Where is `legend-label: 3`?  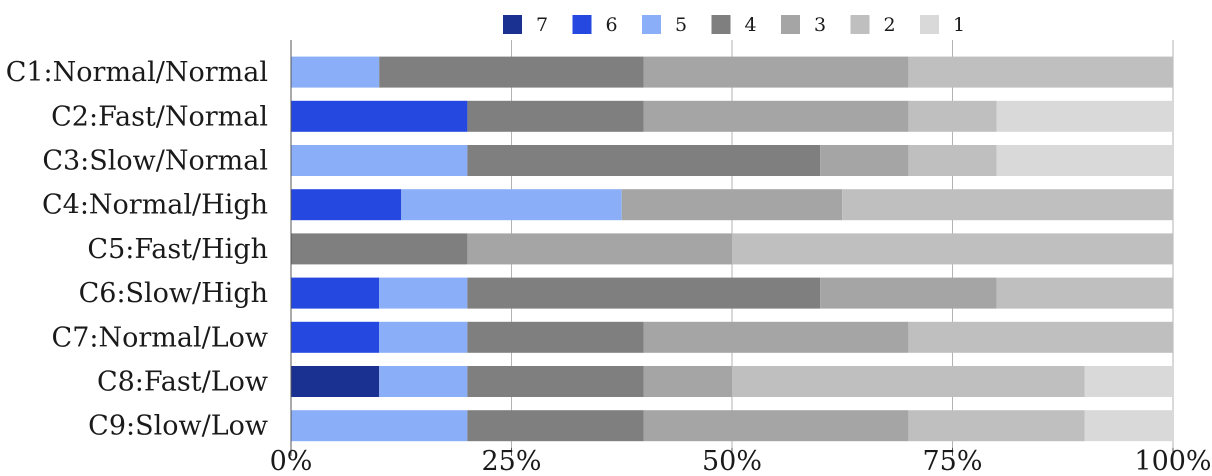 legend-label: 3 is located at coordinates (820, 25).